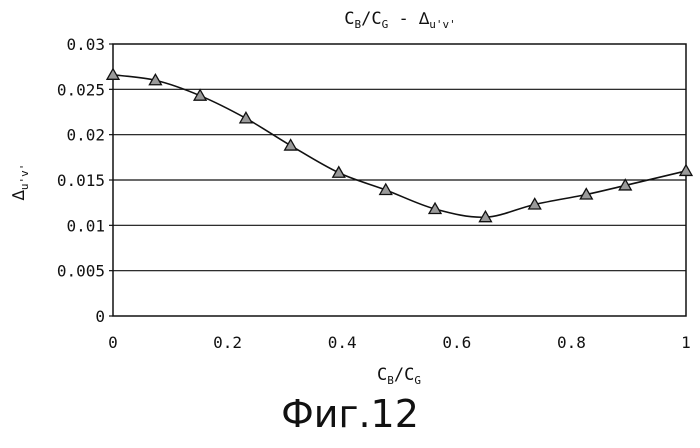 The image size is (700, 448). What do you see at coordinates (456, 342) in the screenshot?
I see `x-tick-label: 0.6` at bounding box center [456, 342].